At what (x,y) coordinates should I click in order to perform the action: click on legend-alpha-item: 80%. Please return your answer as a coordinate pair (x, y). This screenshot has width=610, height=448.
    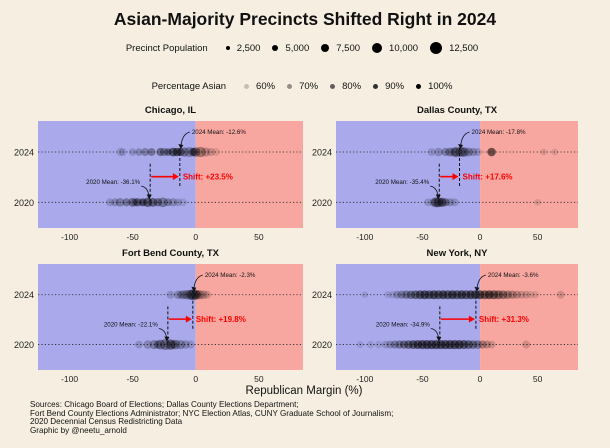
    Looking at the image, I should click on (345, 86).